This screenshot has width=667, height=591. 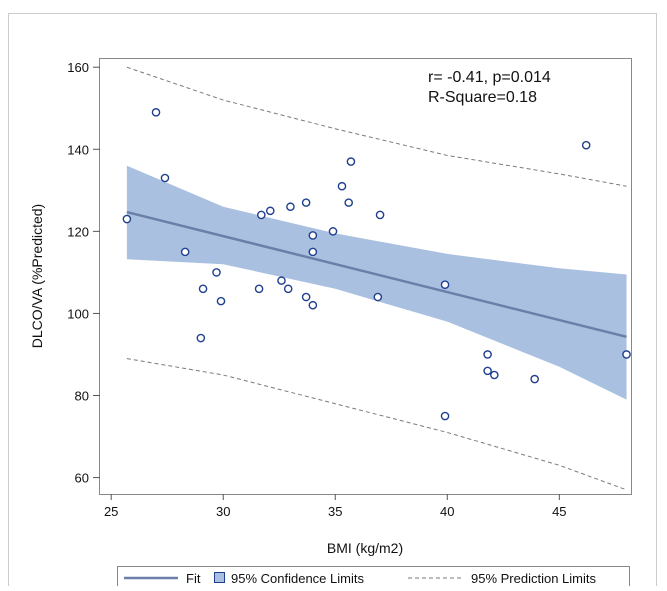 What do you see at coordinates (447, 511) in the screenshot?
I see `x-tick-label: 40` at bounding box center [447, 511].